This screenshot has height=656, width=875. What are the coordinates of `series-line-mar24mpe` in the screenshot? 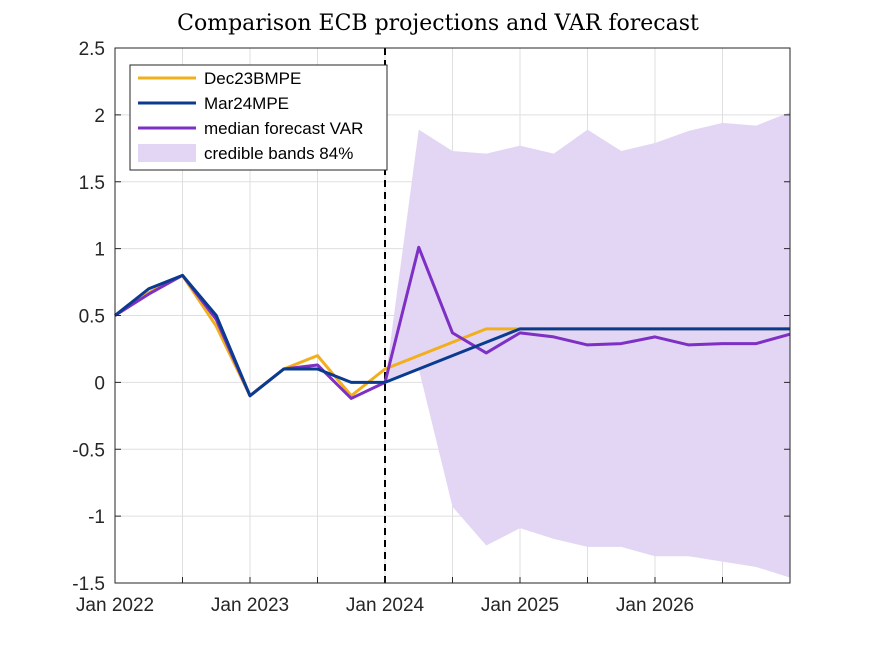 It's located at (452, 335).